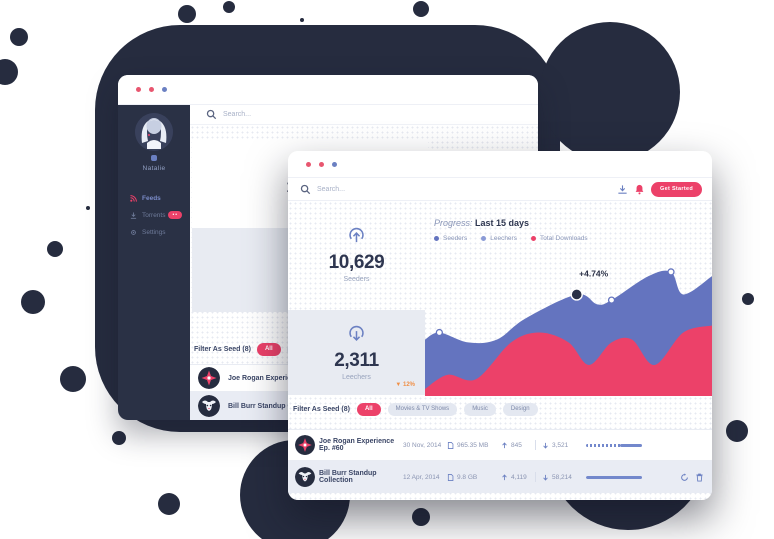  I want to click on stat-label: Leechers, so click(356, 377).